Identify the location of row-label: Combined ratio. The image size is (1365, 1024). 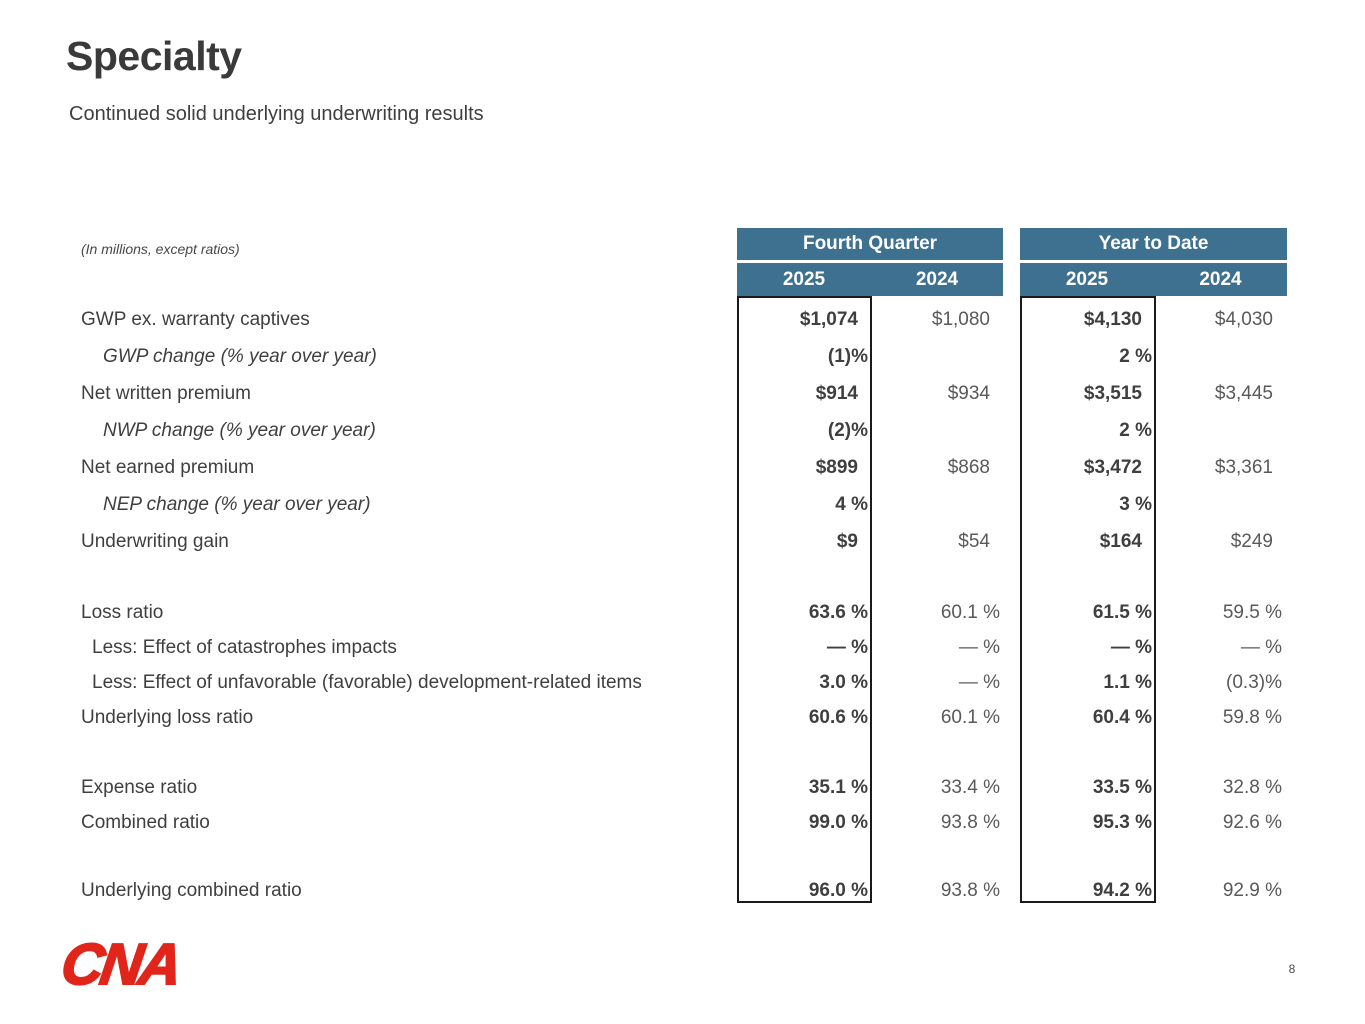
(145, 822).